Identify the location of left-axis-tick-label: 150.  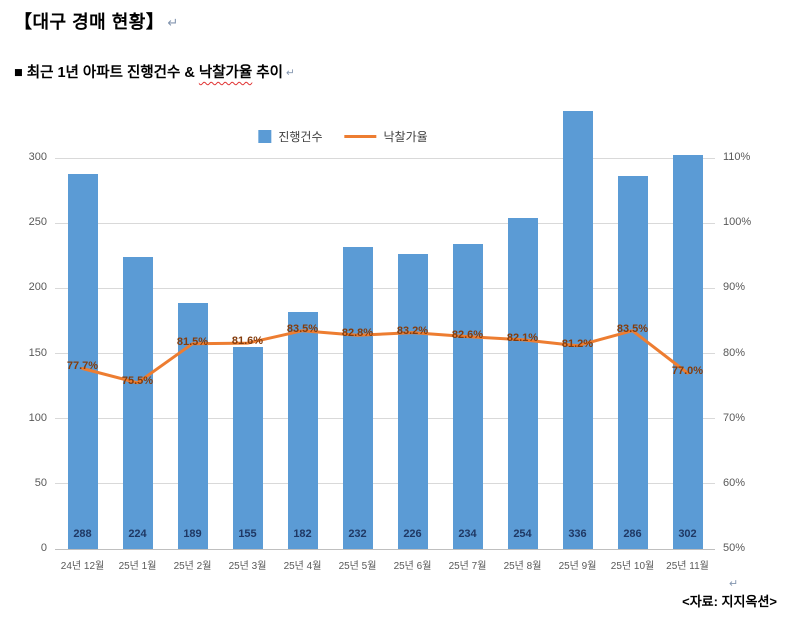
(37, 352).